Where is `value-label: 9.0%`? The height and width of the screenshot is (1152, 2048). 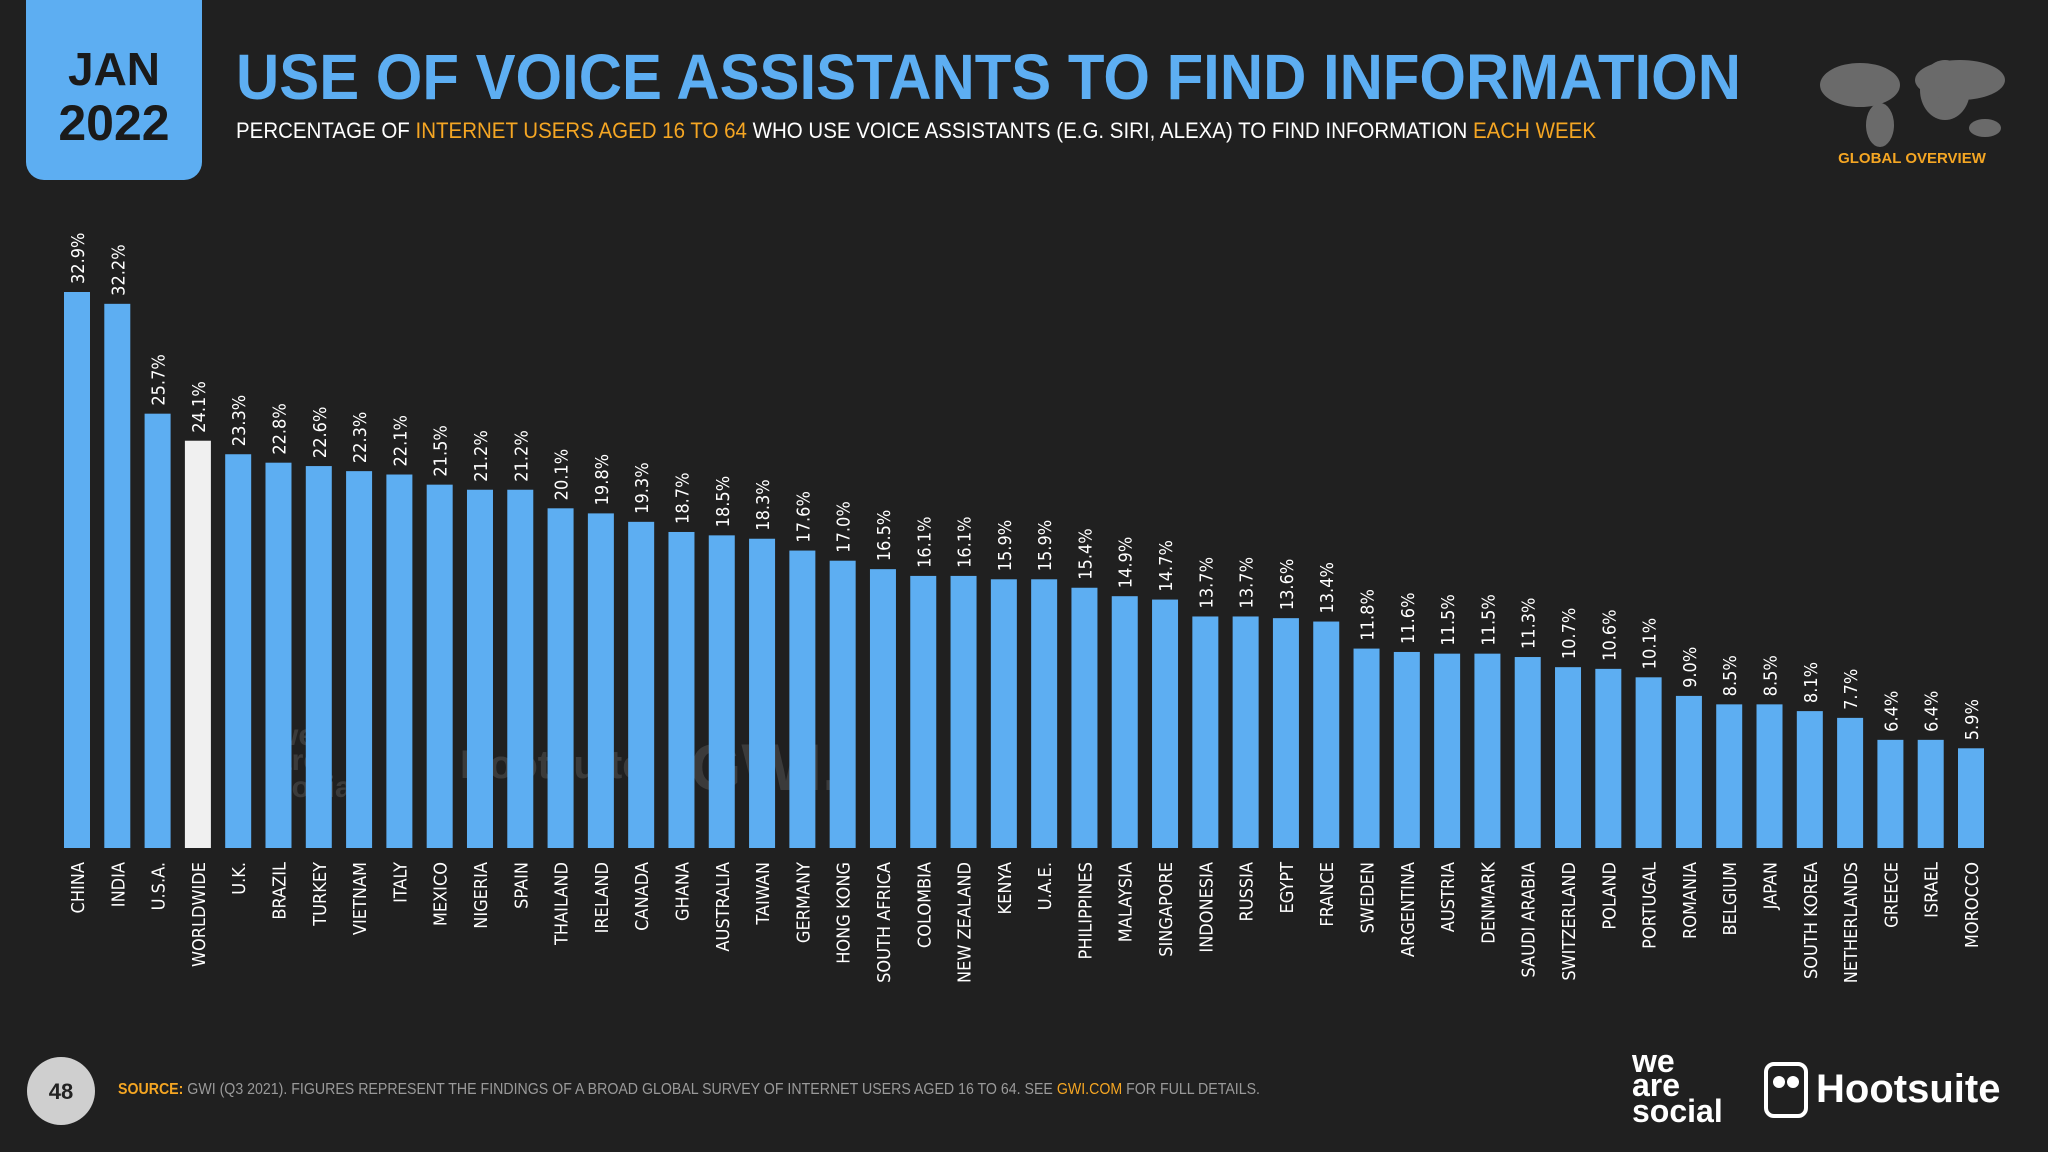
value-label: 9.0% is located at coordinates (1690, 667).